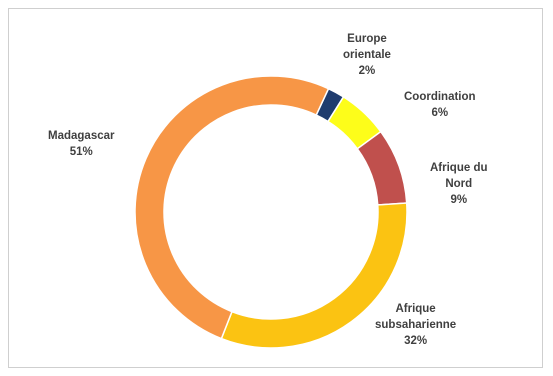  What do you see at coordinates (416, 325) in the screenshot?
I see `label-afrique-subsaharienne: Afrique subsaharienne 32%` at bounding box center [416, 325].